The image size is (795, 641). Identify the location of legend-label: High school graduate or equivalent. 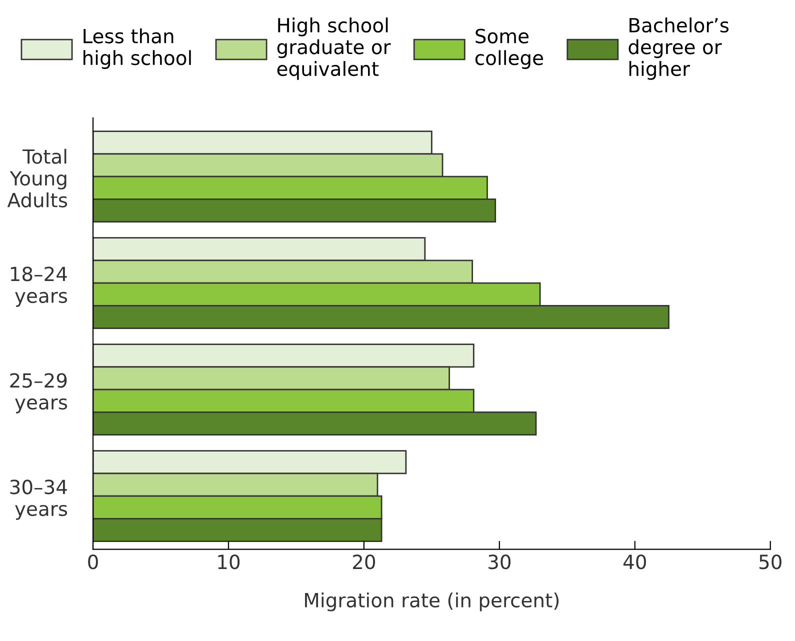
(334, 49).